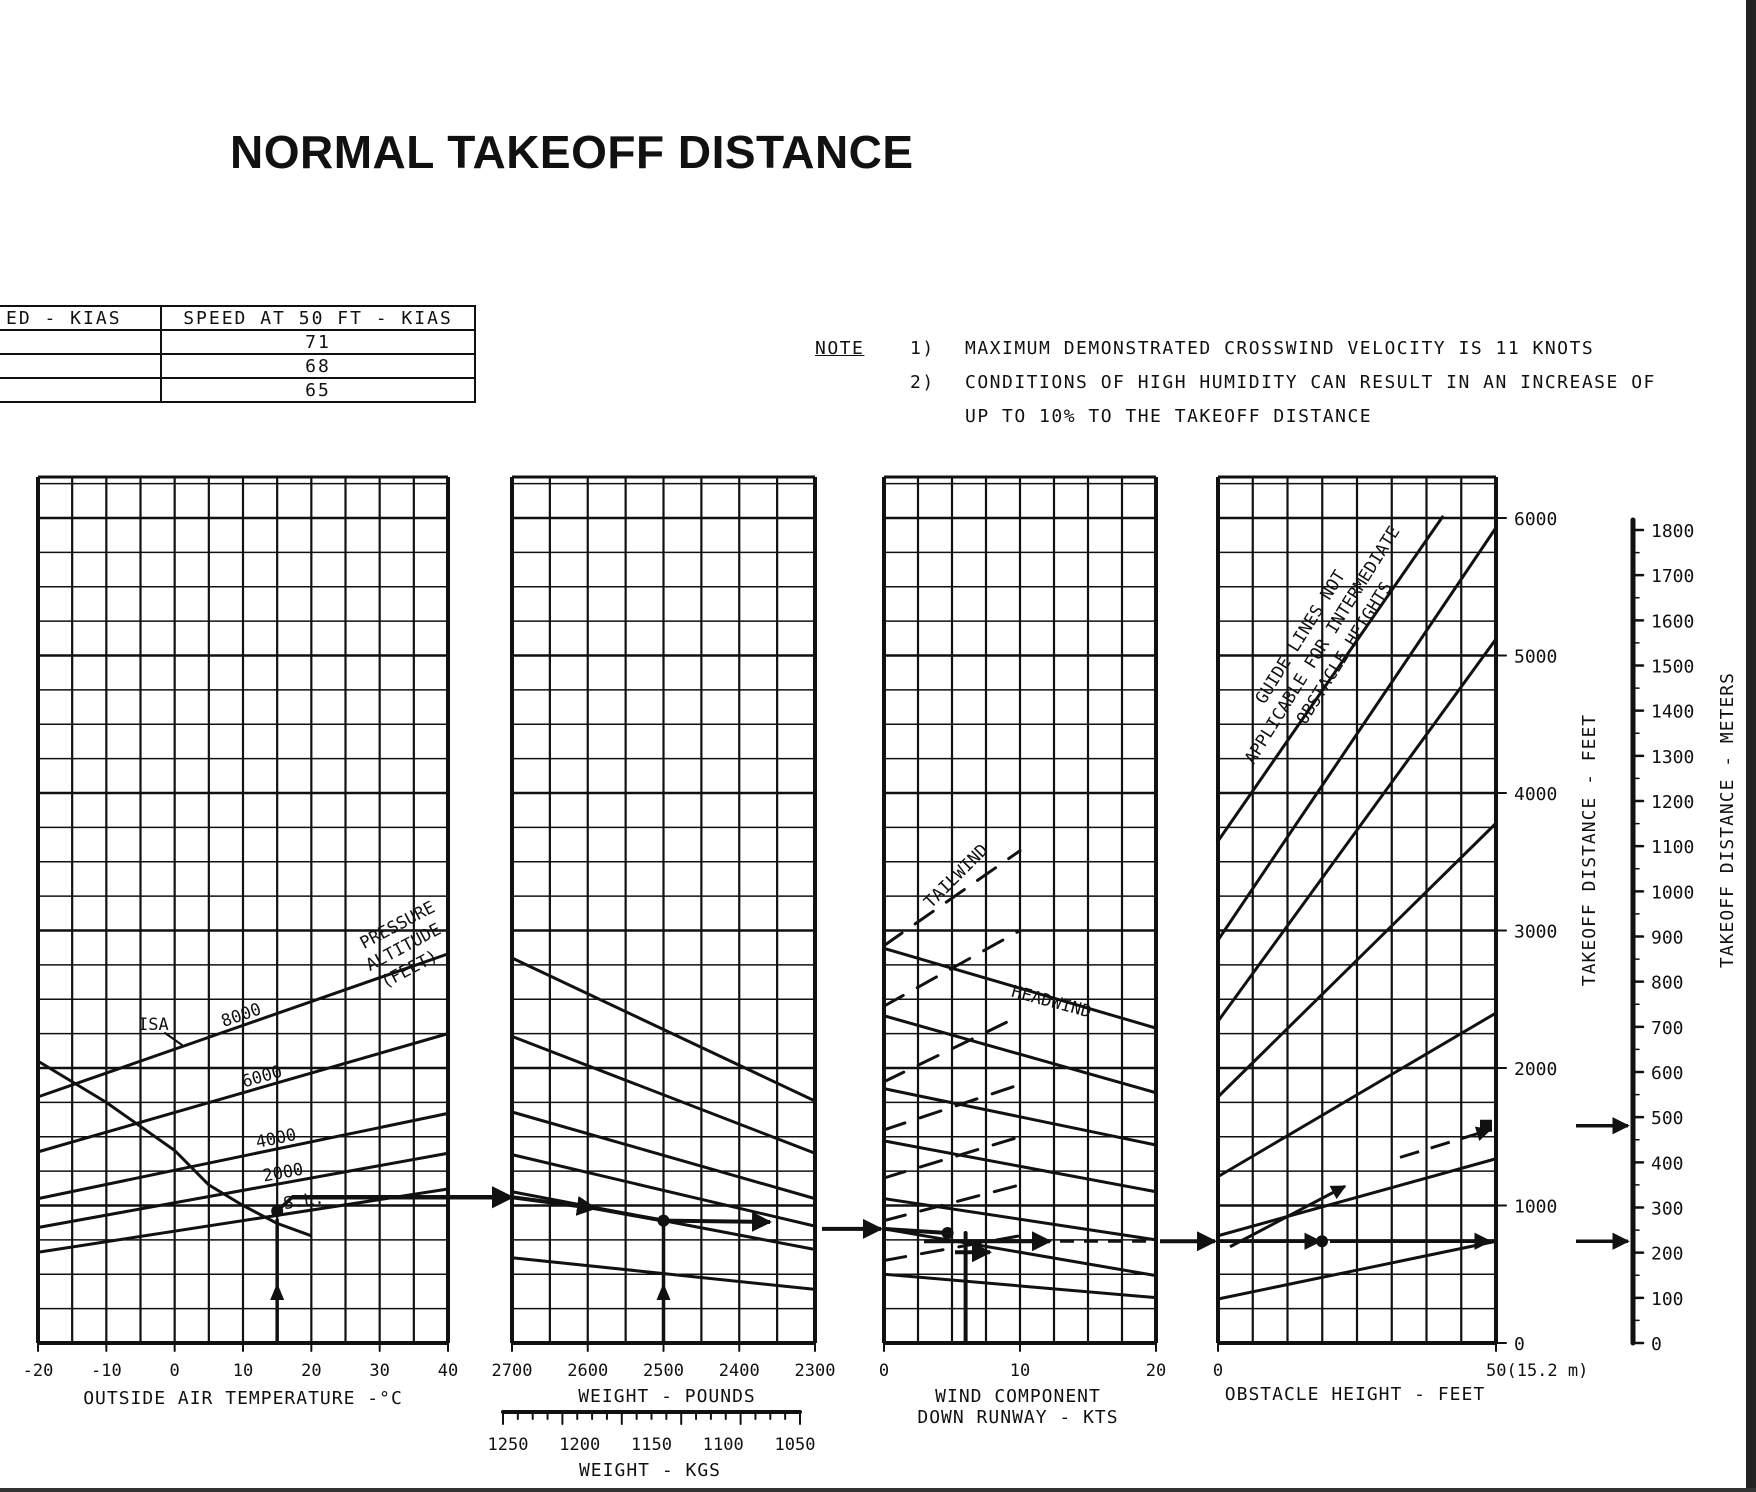 The height and width of the screenshot is (1492, 1756). Describe the element at coordinates (1667, 938) in the screenshot. I see `meter-tick-label: 900` at that location.